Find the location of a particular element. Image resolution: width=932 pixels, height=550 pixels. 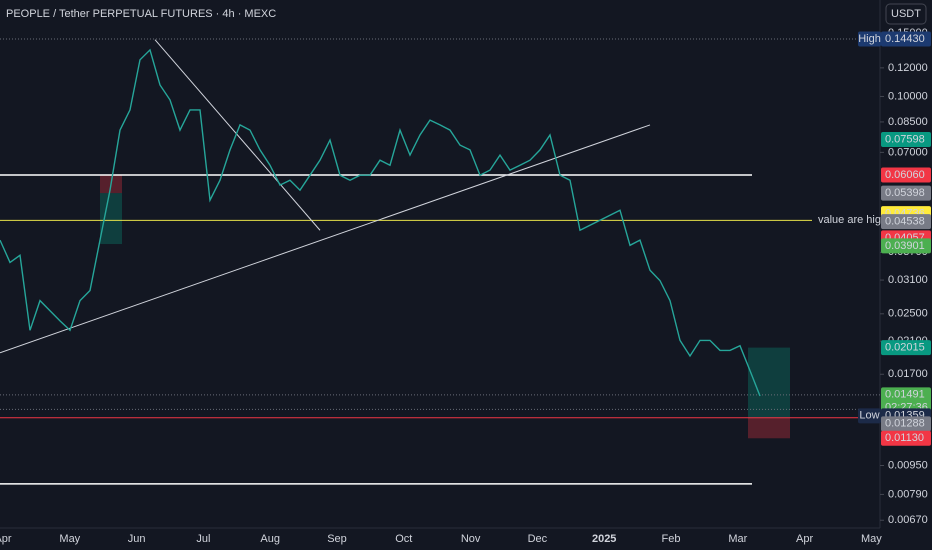

x-tick-label: Nov is located at coordinates (471, 539).